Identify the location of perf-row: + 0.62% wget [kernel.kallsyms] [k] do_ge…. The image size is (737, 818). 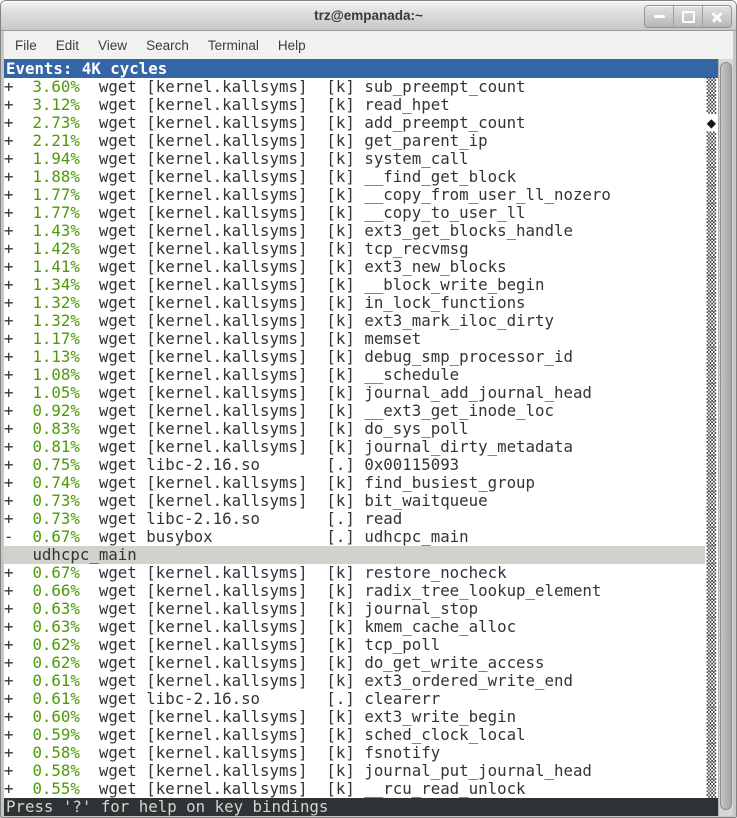
(360, 662).